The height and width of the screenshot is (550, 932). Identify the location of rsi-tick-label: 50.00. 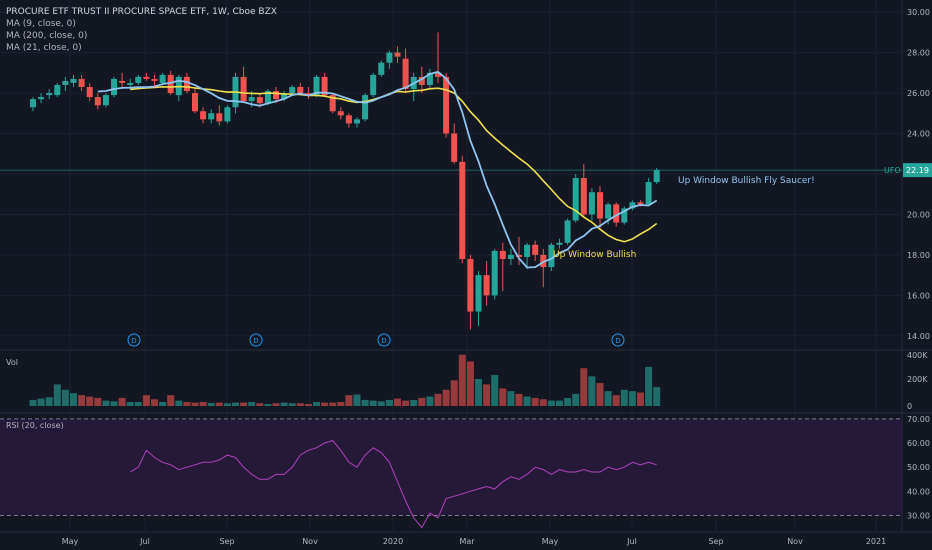
(918, 467).